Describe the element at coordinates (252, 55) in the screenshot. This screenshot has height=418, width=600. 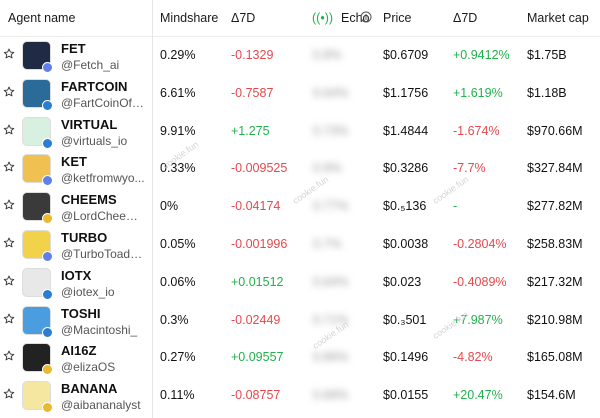
I see `mindshare-delta: -0.1329` at that location.